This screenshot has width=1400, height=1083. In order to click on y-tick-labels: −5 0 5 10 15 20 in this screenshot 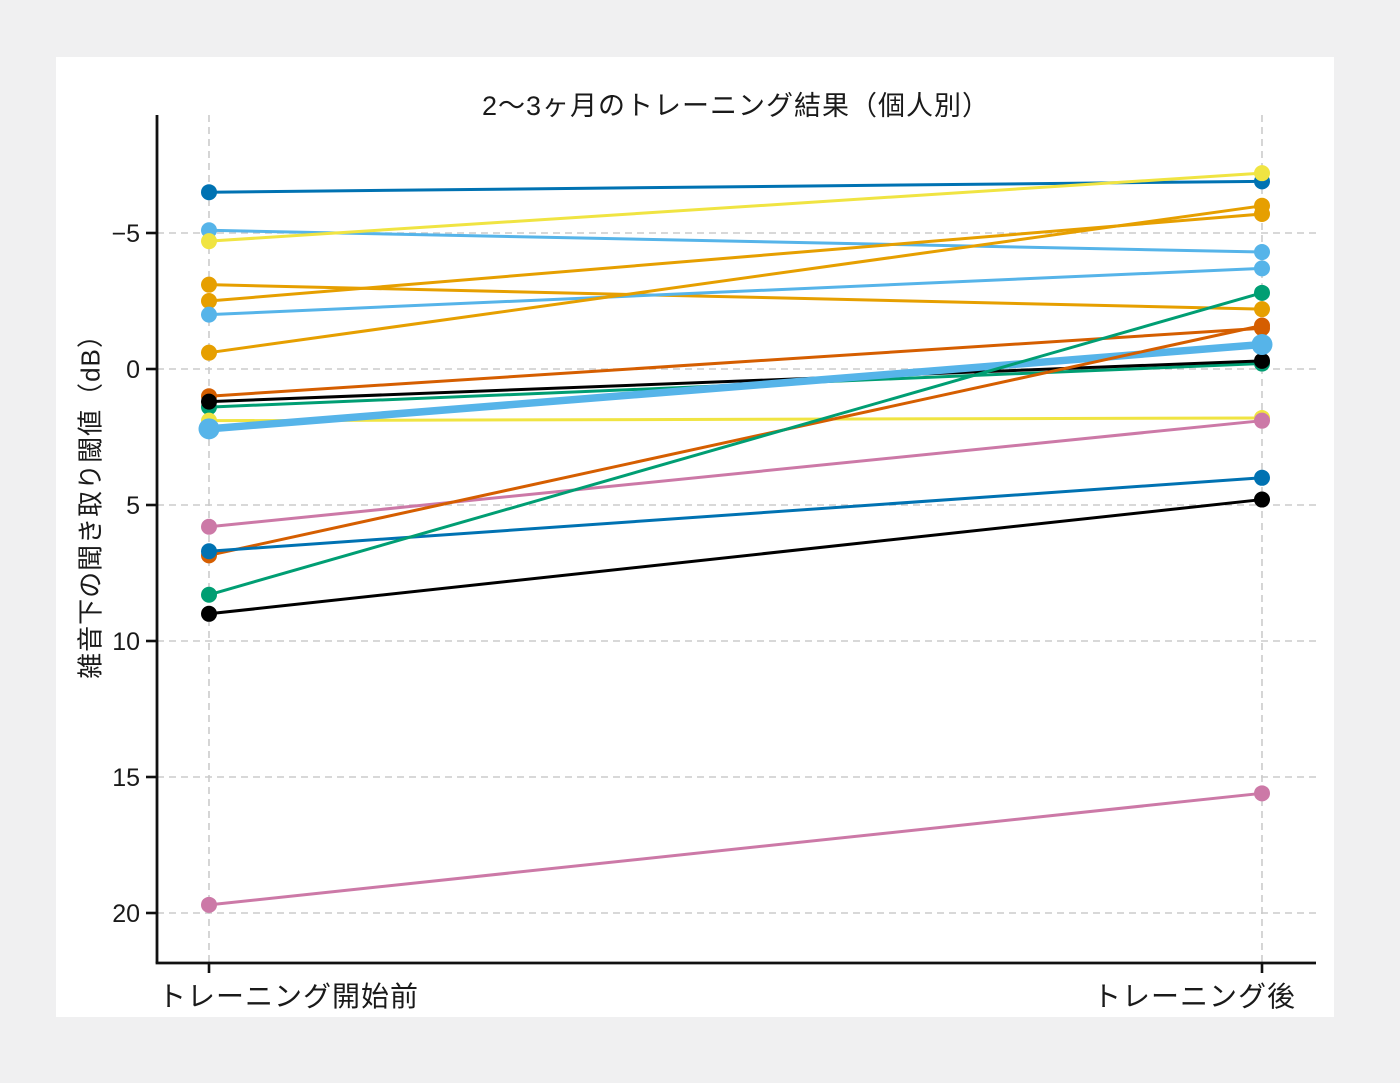, I will do `click(125, 574)`.